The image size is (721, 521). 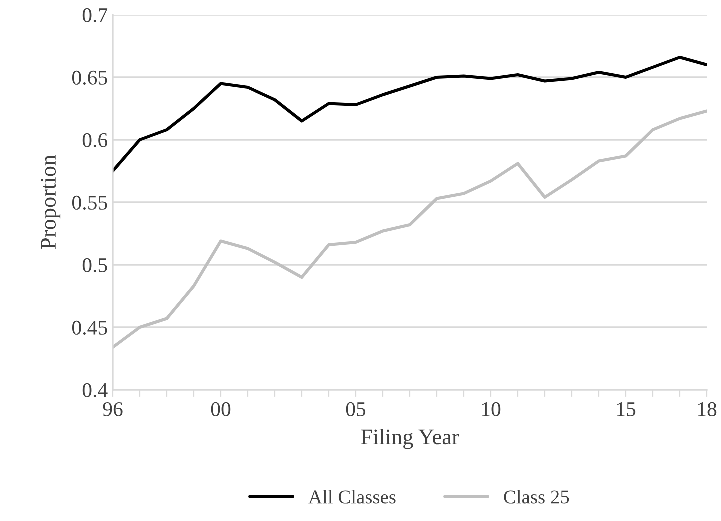 What do you see at coordinates (537, 497) in the screenshot?
I see `legend-label: Class 25` at bounding box center [537, 497].